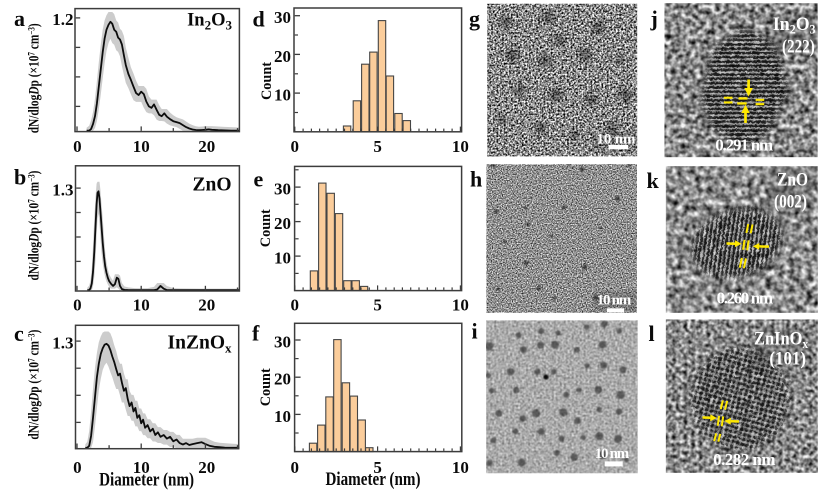  What do you see at coordinates (19, 333) in the screenshot?
I see `svg-text: c` at bounding box center [19, 333].